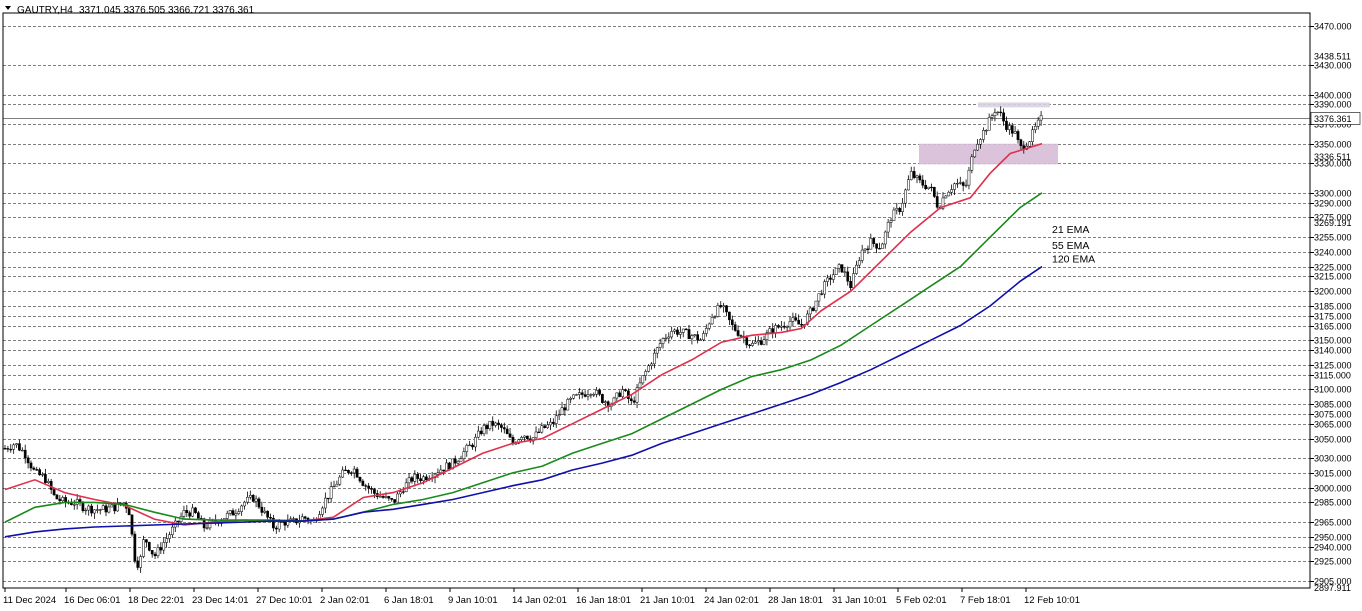  What do you see at coordinates (1333, 194) in the screenshot?
I see `price-label: 3300.000` at bounding box center [1333, 194].